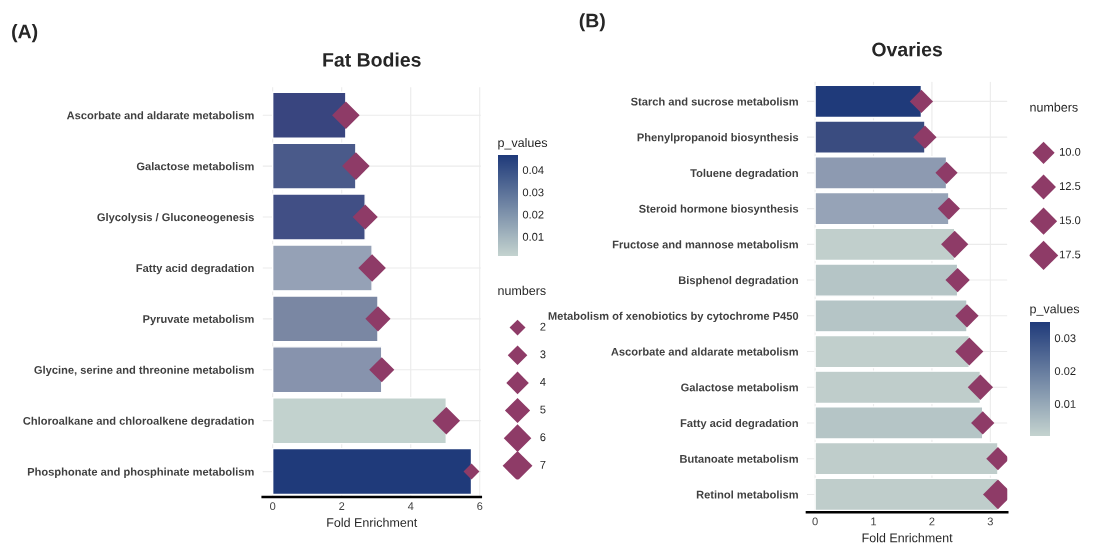  Describe the element at coordinates (543, 326) in the screenshot. I see `legend-label: 2` at that location.